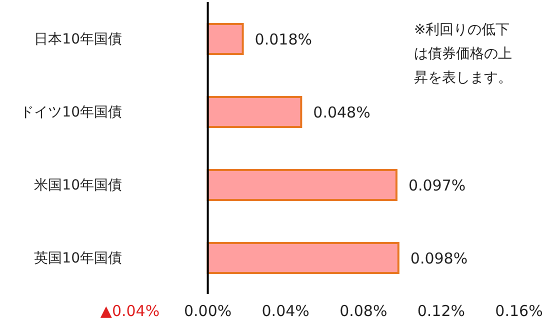 The height and width of the screenshot is (336, 544). What do you see at coordinates (283, 39) in the screenshot?
I see `data-label: 0.018%` at bounding box center [283, 39].